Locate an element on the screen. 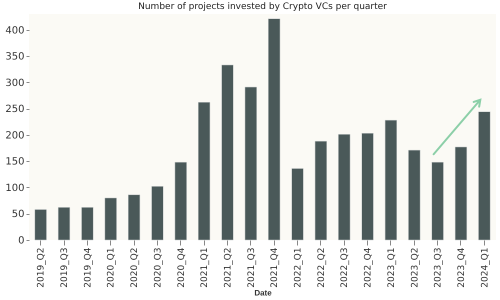 The height and width of the screenshot is (300, 500). y-tick-label: 150 is located at coordinates (14, 162).